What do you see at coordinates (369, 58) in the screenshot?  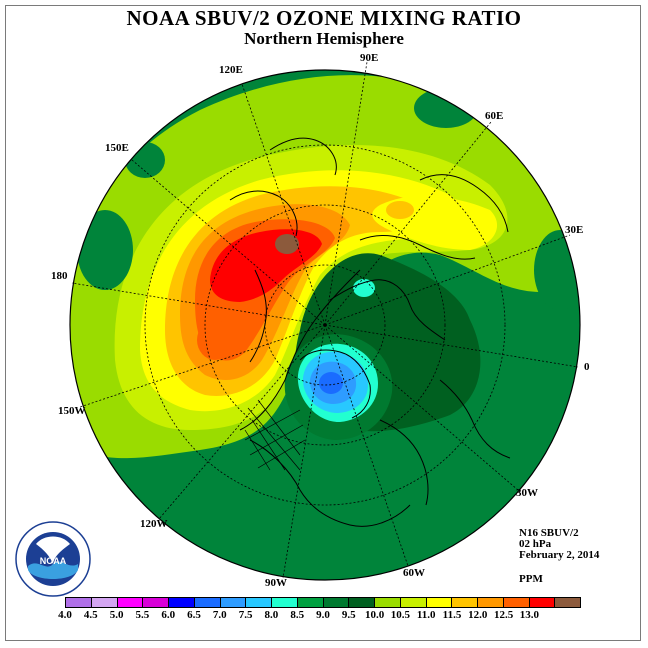 I see `lon-label-90e: 90E` at bounding box center [369, 58].